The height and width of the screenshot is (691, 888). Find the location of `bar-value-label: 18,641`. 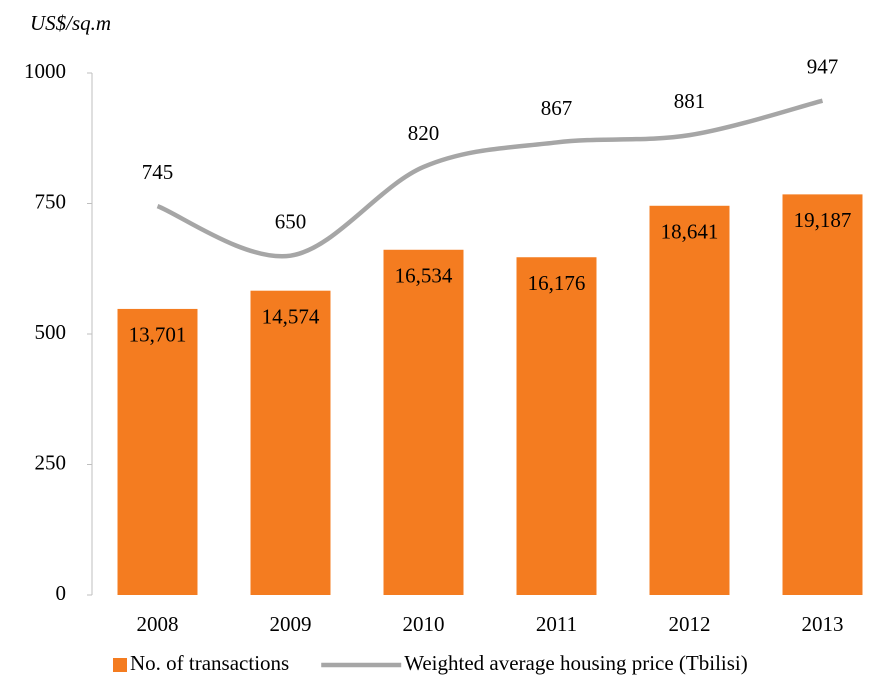

bar-value-label: 18,641 is located at coordinates (690, 232).